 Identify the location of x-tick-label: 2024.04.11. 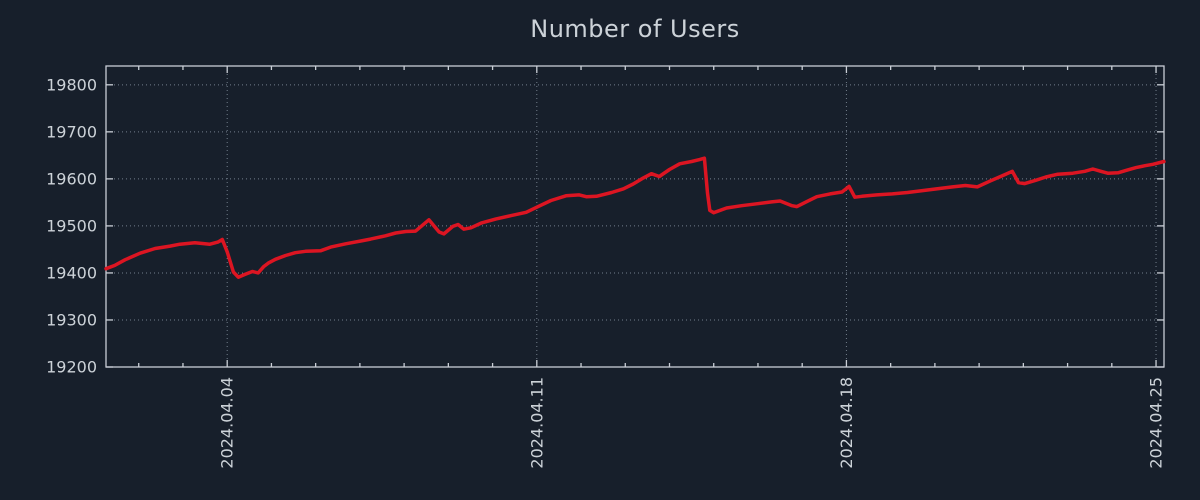
(536, 423).